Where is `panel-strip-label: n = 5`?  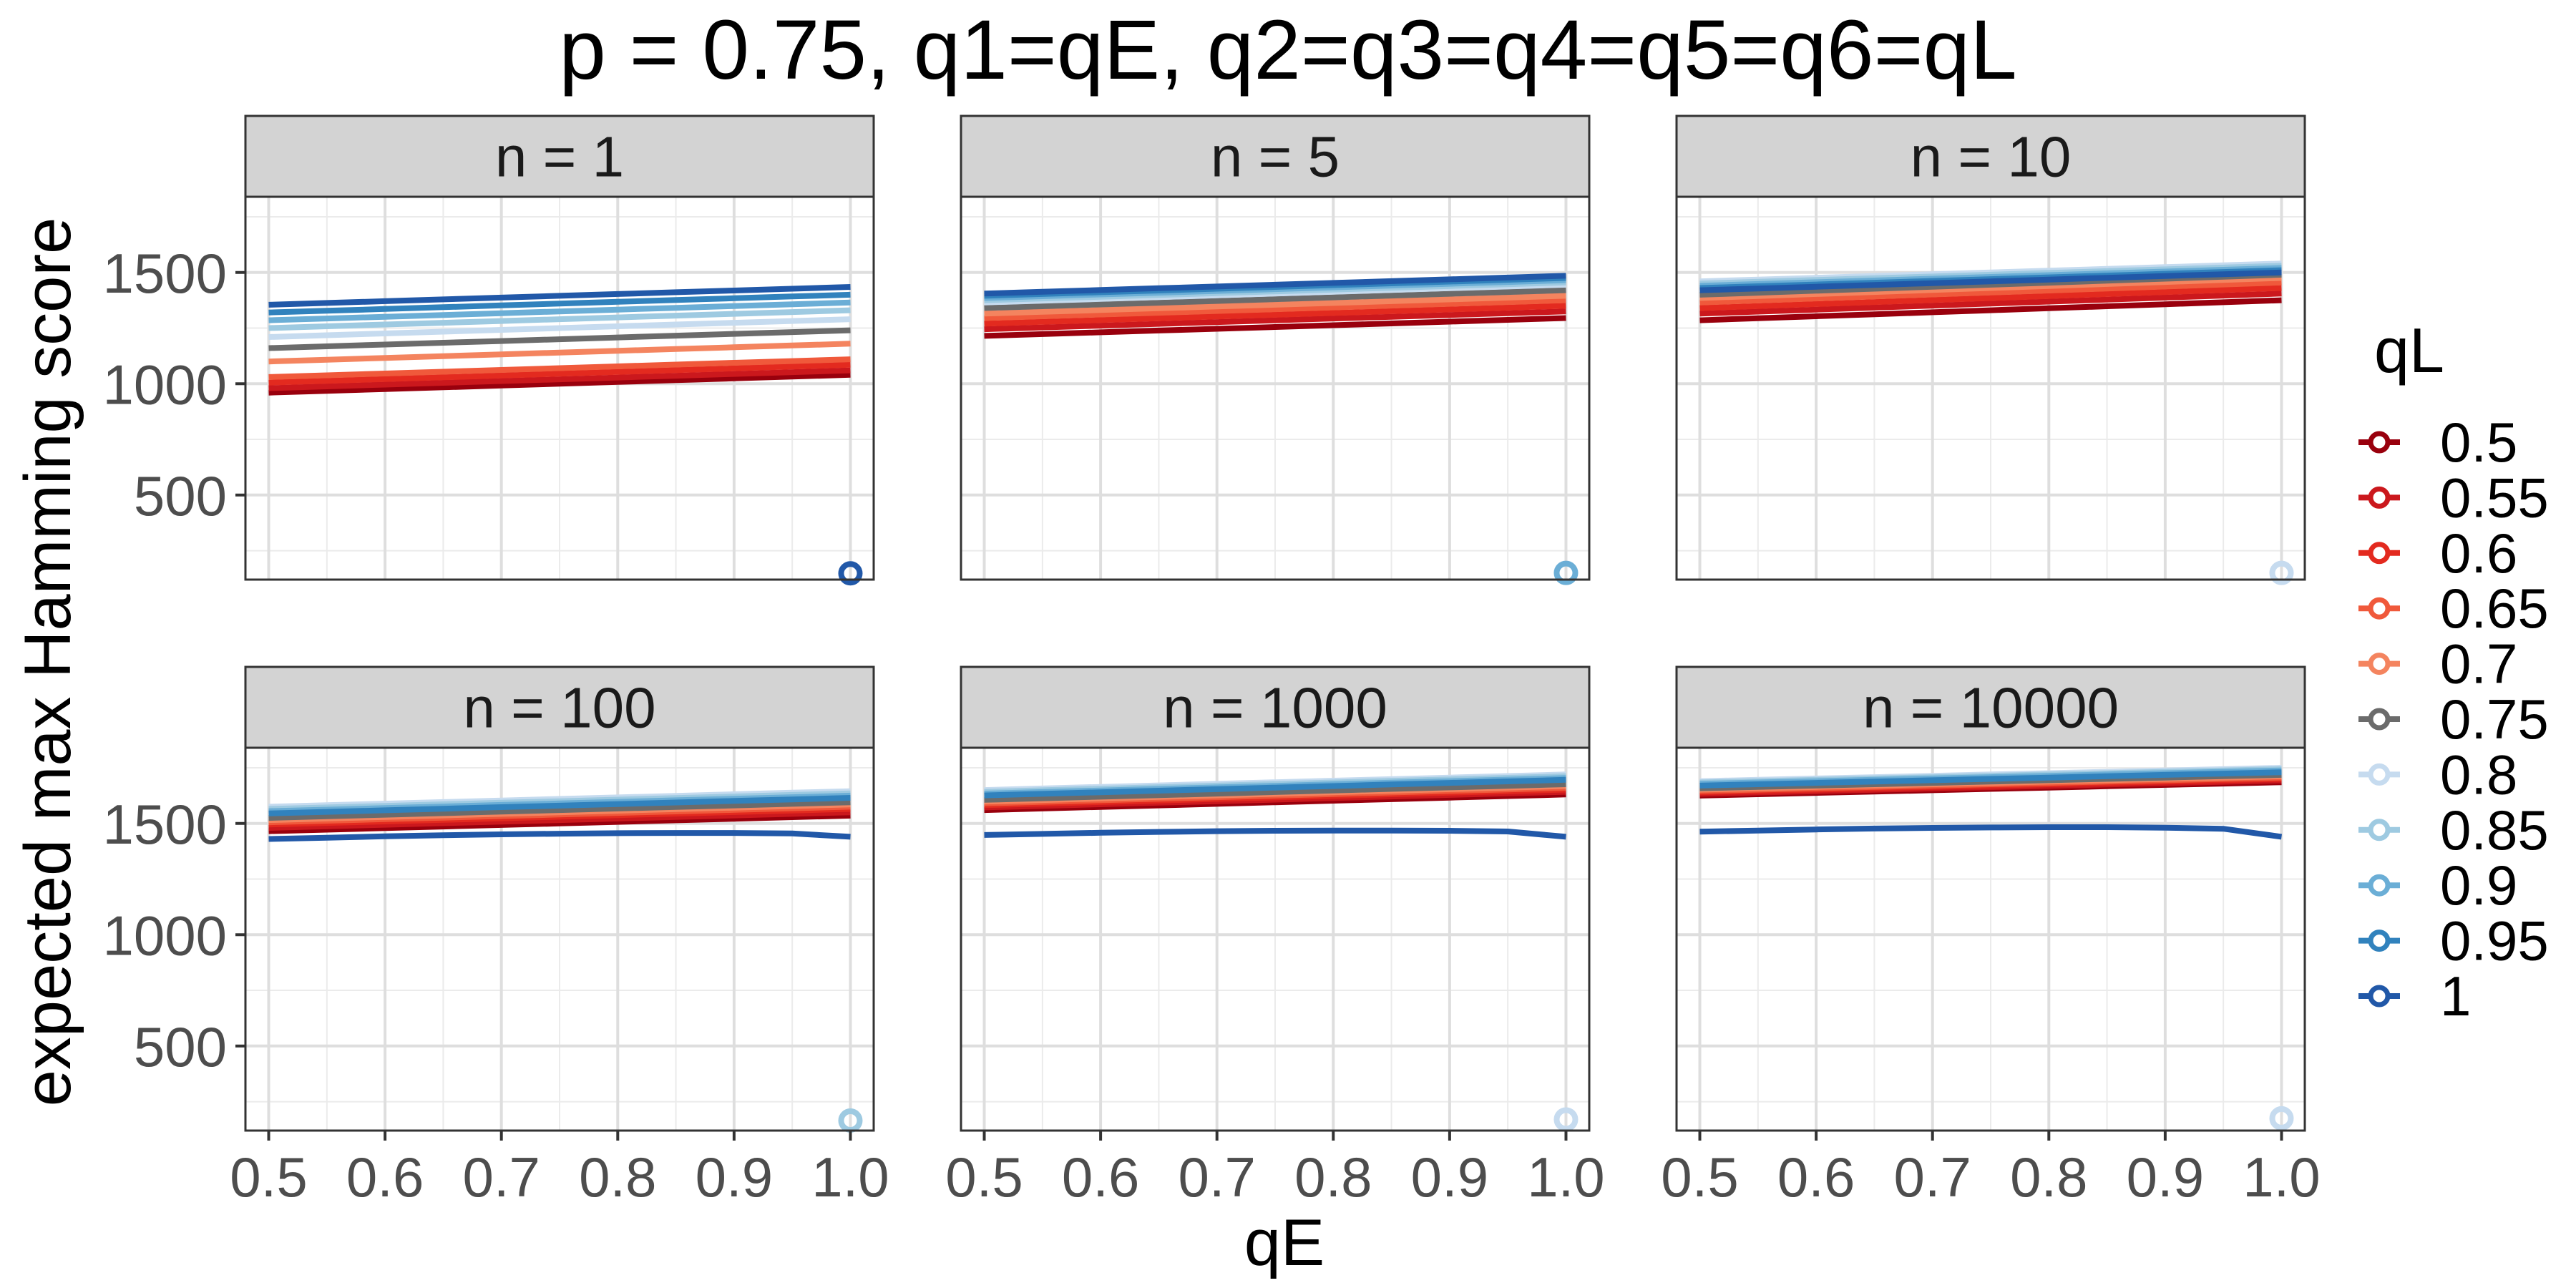 panel-strip-label: n = 5 is located at coordinates (1275, 157).